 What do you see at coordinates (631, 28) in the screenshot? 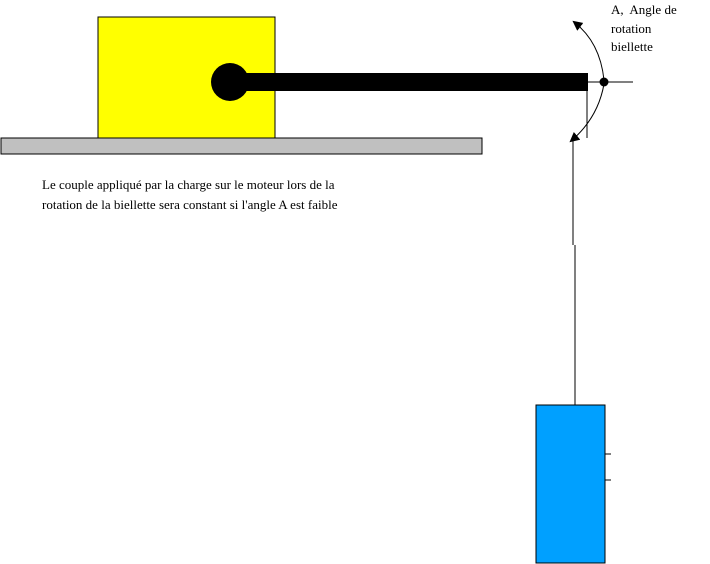
I see `angle-label-line2: rotation` at bounding box center [631, 28].